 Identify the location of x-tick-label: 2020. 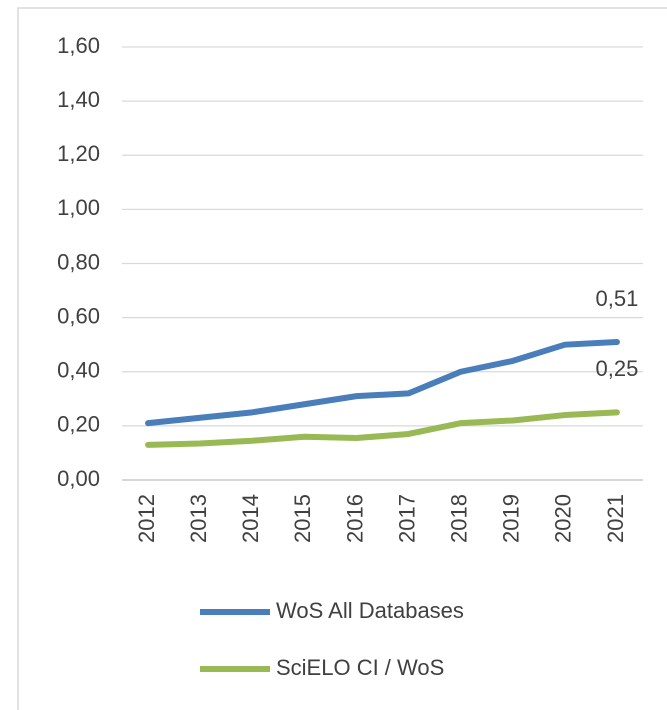
(563, 518).